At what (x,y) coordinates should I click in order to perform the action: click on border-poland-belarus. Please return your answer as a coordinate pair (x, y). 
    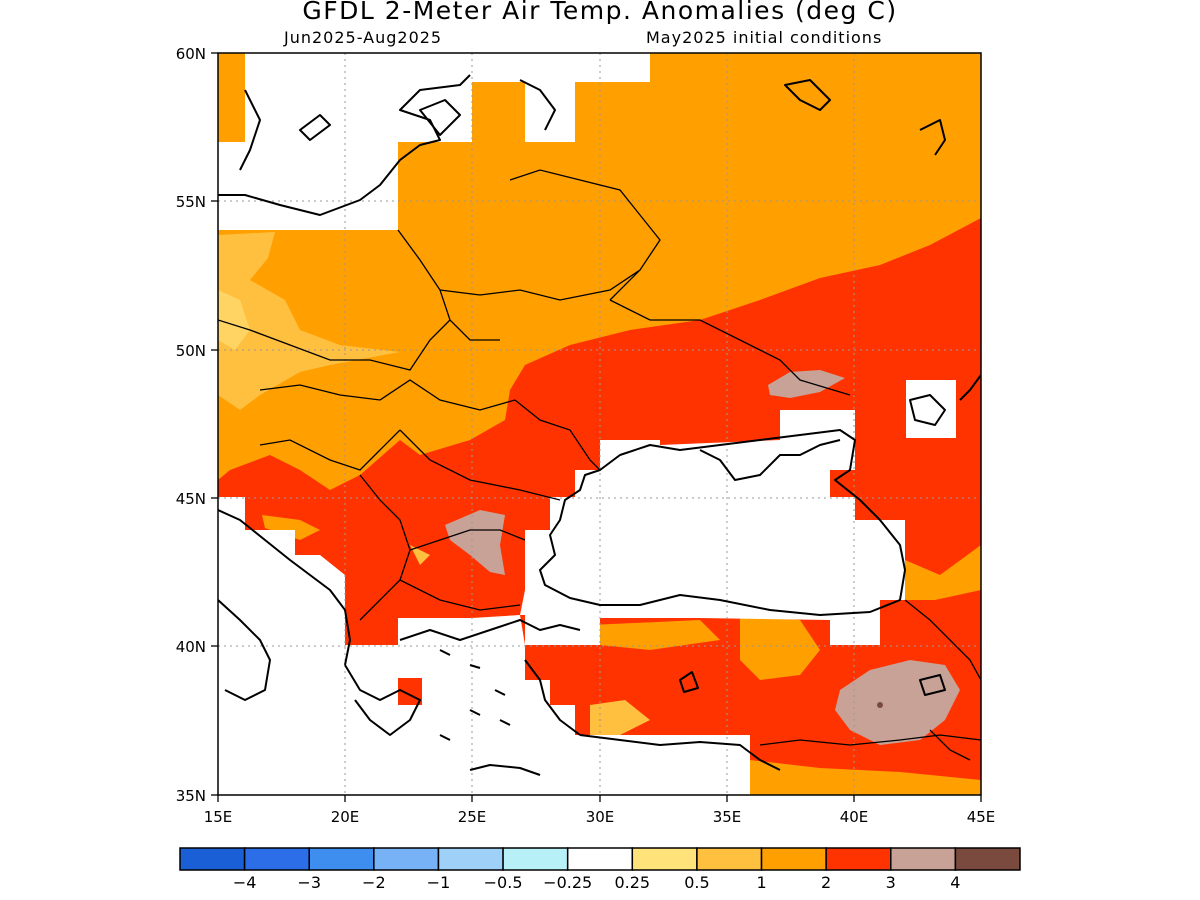
    Looking at the image, I should click on (448, 285).